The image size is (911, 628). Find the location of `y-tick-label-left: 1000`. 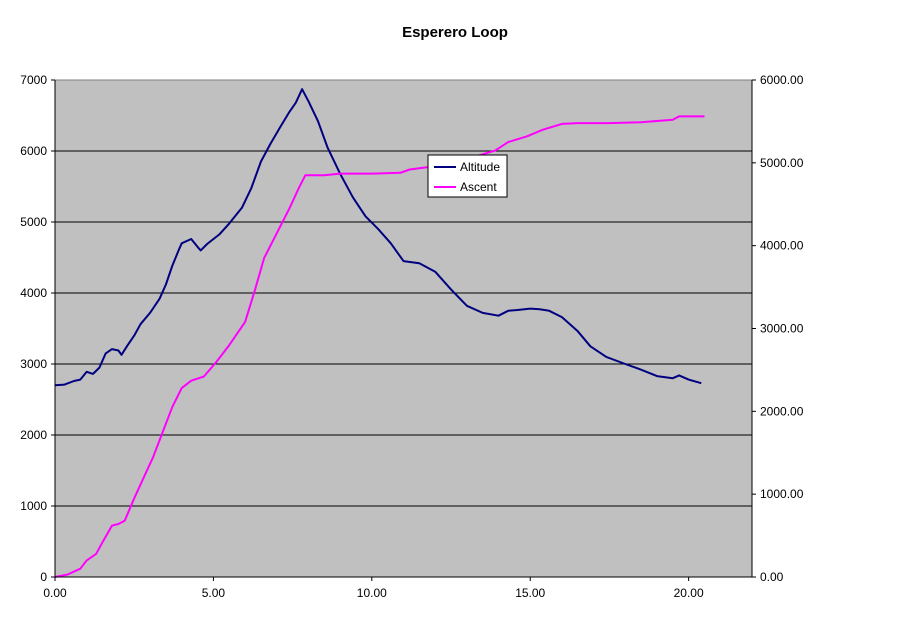

y-tick-label-left: 1000 is located at coordinates (33, 506).